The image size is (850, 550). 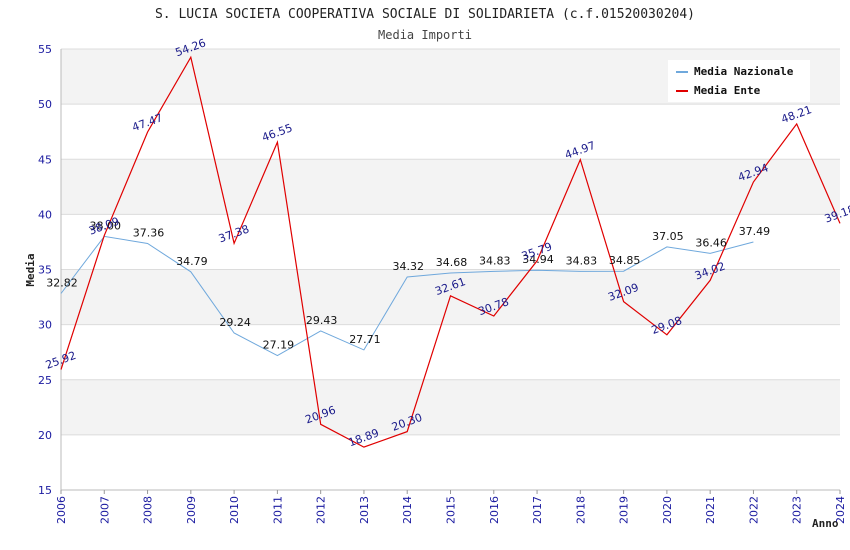 What do you see at coordinates (30, 269) in the screenshot?
I see `y-axis-label: Media` at bounding box center [30, 269].